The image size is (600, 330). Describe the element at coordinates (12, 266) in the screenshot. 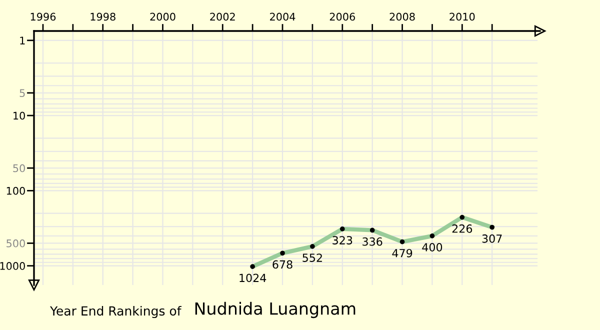

I see `y-tick-label: 1000` at that location.